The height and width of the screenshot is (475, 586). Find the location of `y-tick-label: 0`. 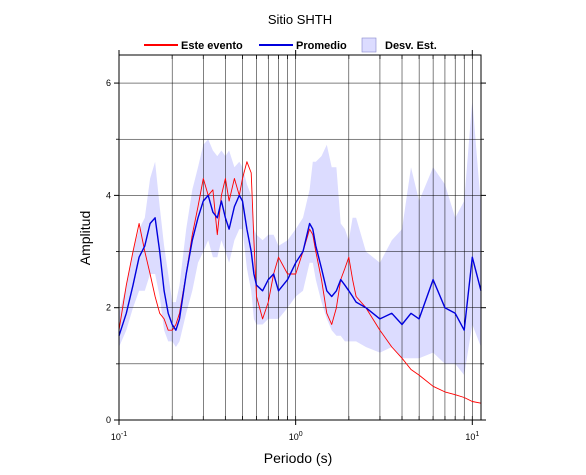

y-tick-label: 0 is located at coordinates (108, 420).